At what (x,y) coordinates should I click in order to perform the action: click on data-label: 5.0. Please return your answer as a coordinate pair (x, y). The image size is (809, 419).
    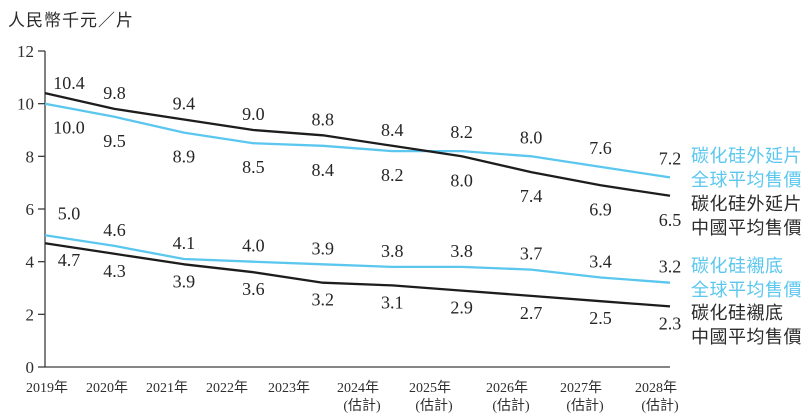
    Looking at the image, I should click on (69, 213).